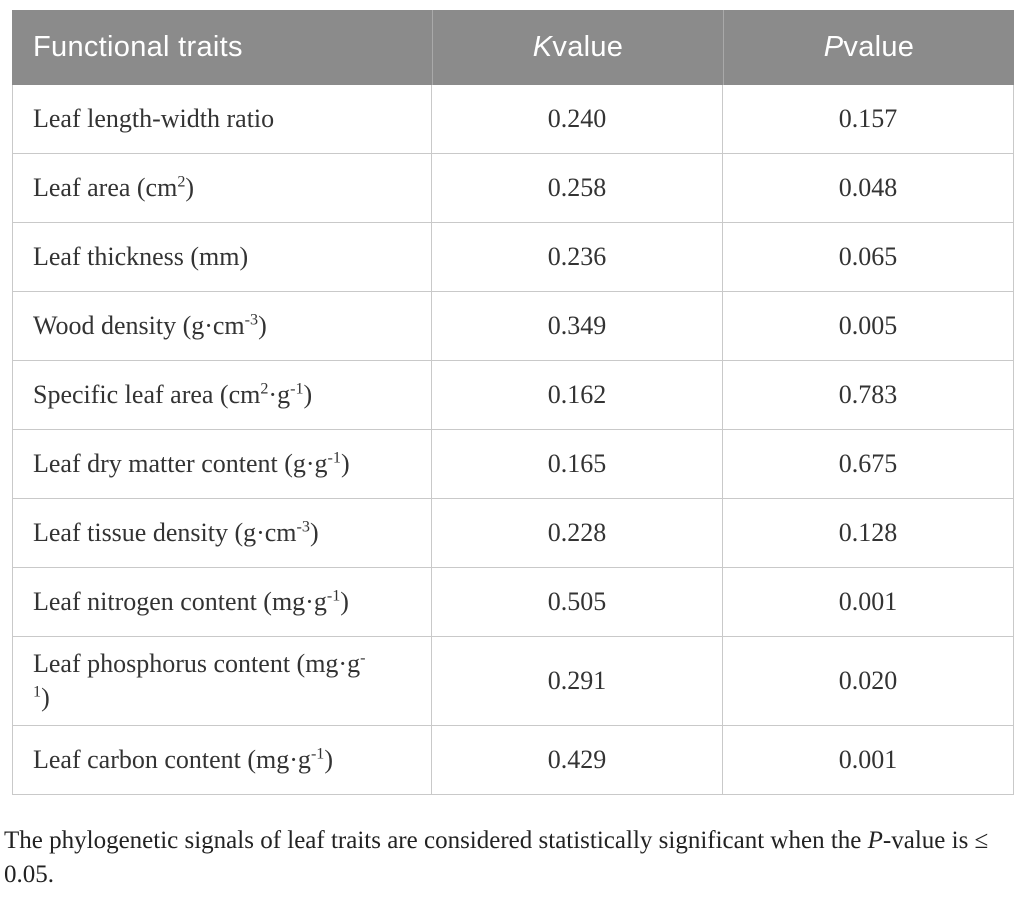 The height and width of the screenshot is (898, 1026). Describe the element at coordinates (577, 533) in the screenshot. I see `k-value-cell: 0.228` at that location.